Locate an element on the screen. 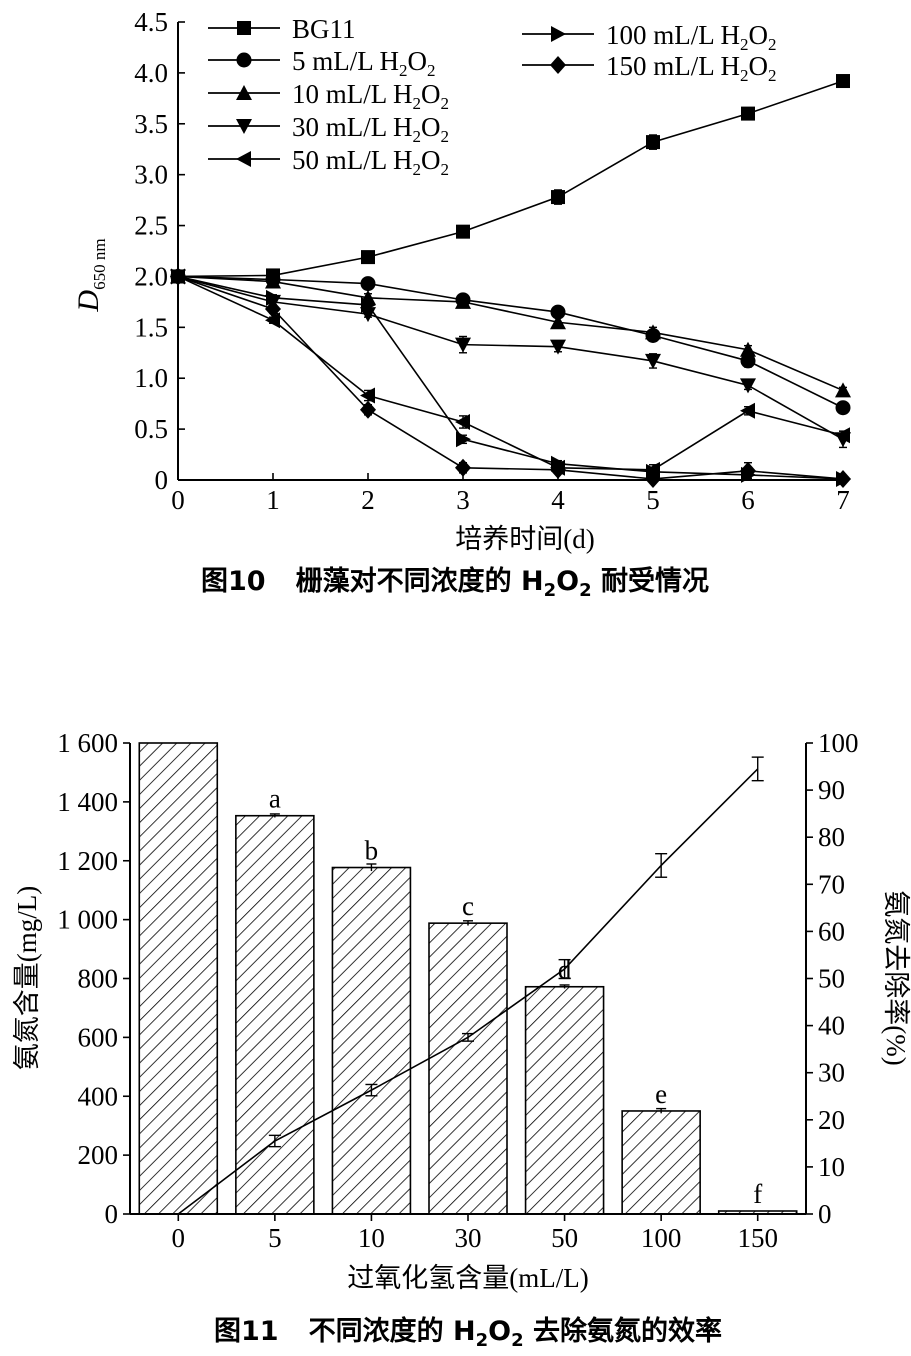  chart2-significance-letter: c is located at coordinates (468, 906).